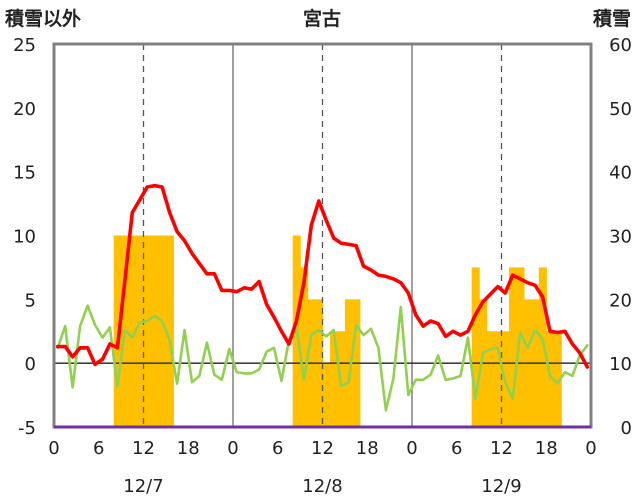  Describe the element at coordinates (24, 173) in the screenshot. I see `left-tick-label: 15` at that location.